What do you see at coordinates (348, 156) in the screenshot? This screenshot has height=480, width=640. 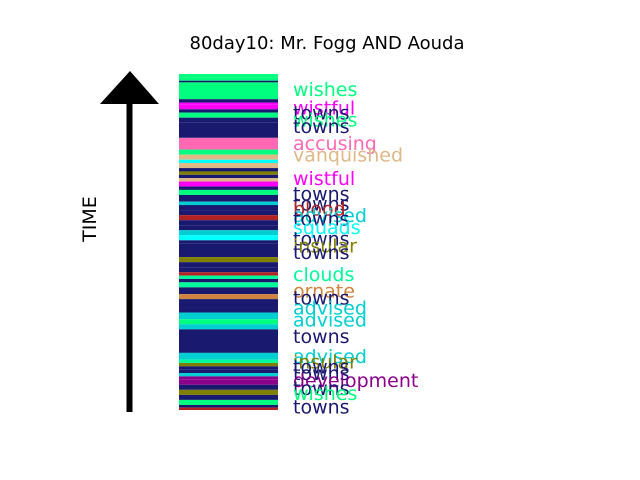 I see `word-label: vanquished` at bounding box center [348, 156].